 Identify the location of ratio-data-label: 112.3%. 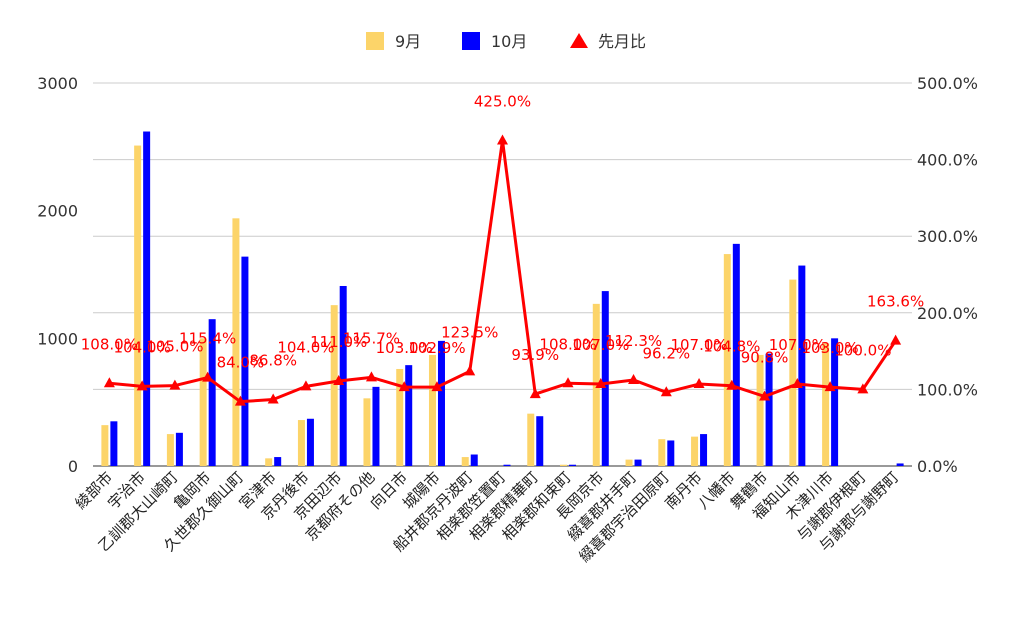
(633, 341).